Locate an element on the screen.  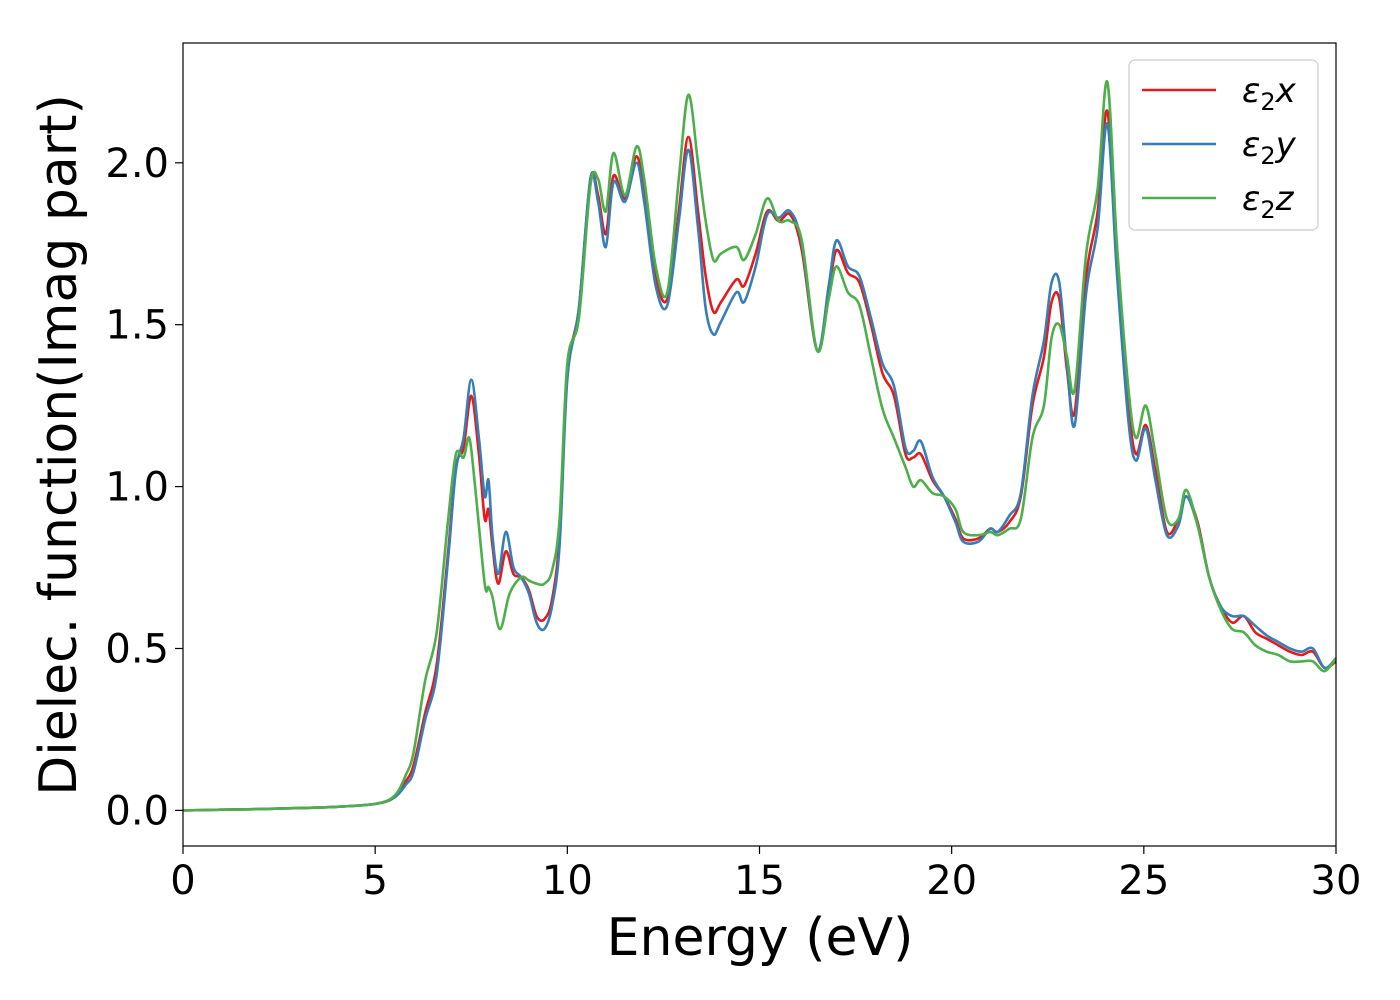
legend: ε2x ε2y ε2z is located at coordinates (1223, 145).